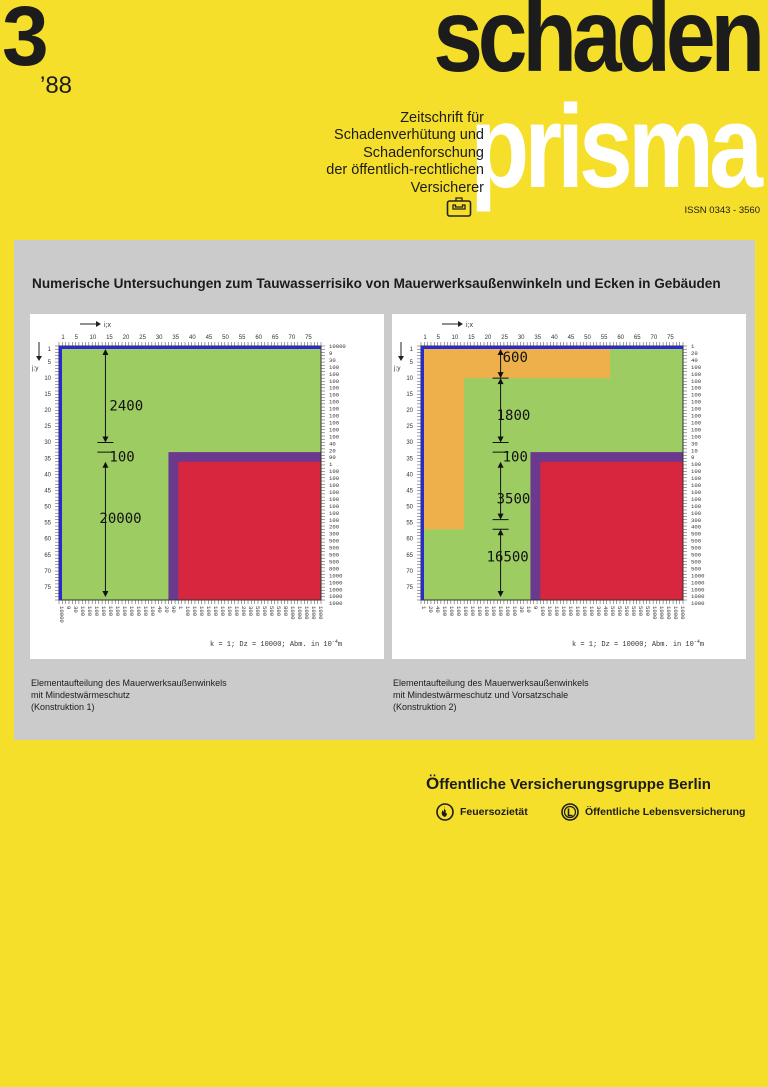 The height and width of the screenshot is (1087, 768). What do you see at coordinates (47, 491) in the screenshot?
I see `left-tick-label: 45` at bounding box center [47, 491].